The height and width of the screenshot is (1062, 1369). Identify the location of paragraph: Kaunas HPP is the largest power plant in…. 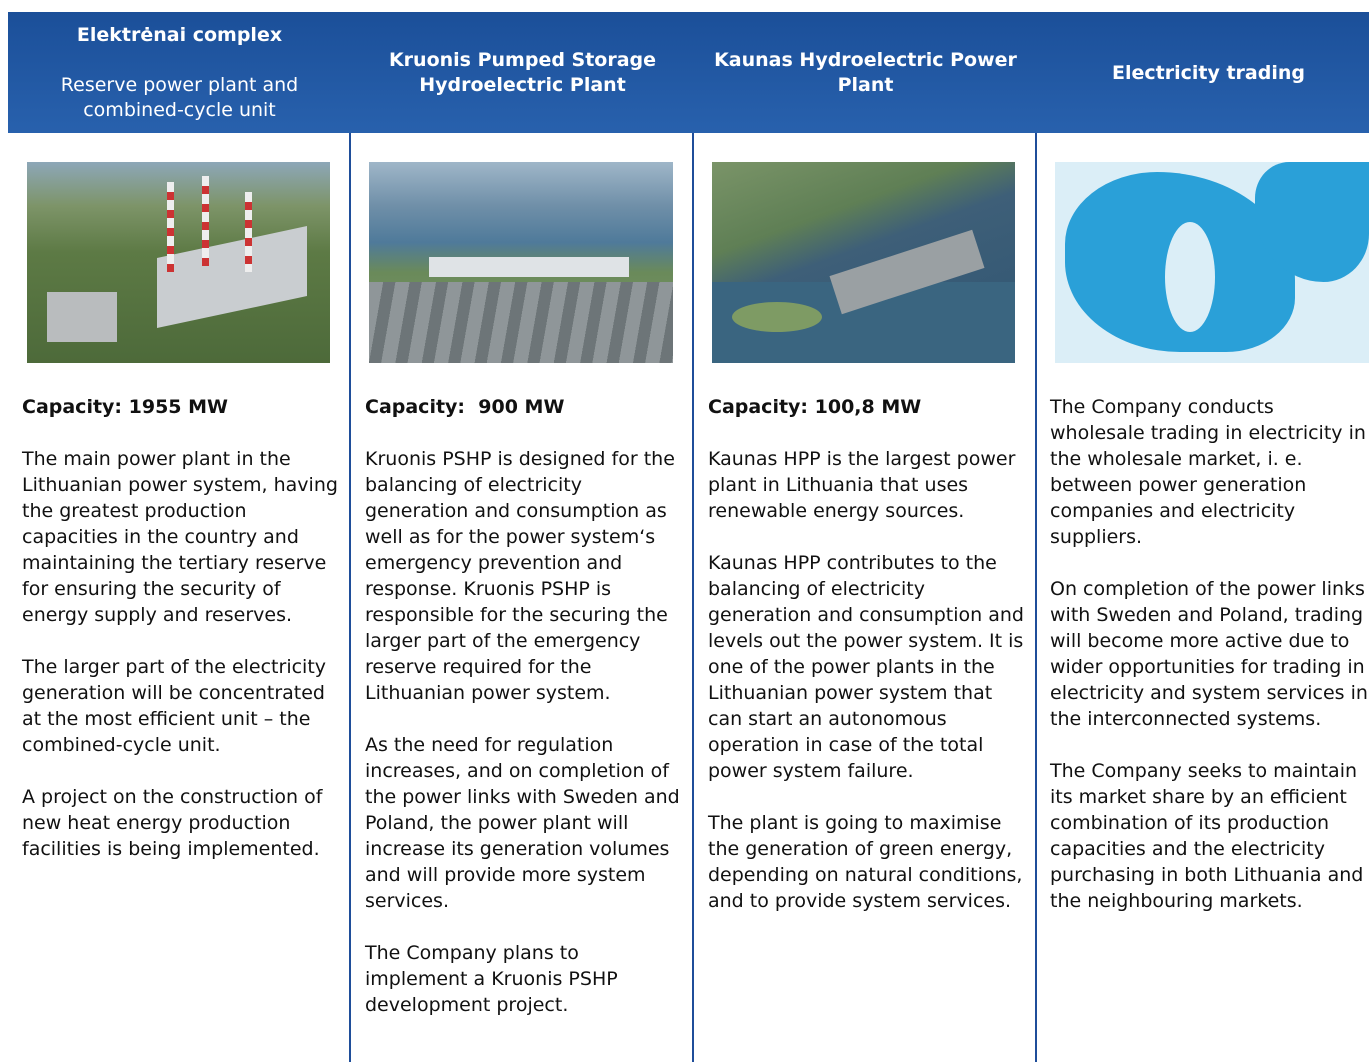
(865, 485).